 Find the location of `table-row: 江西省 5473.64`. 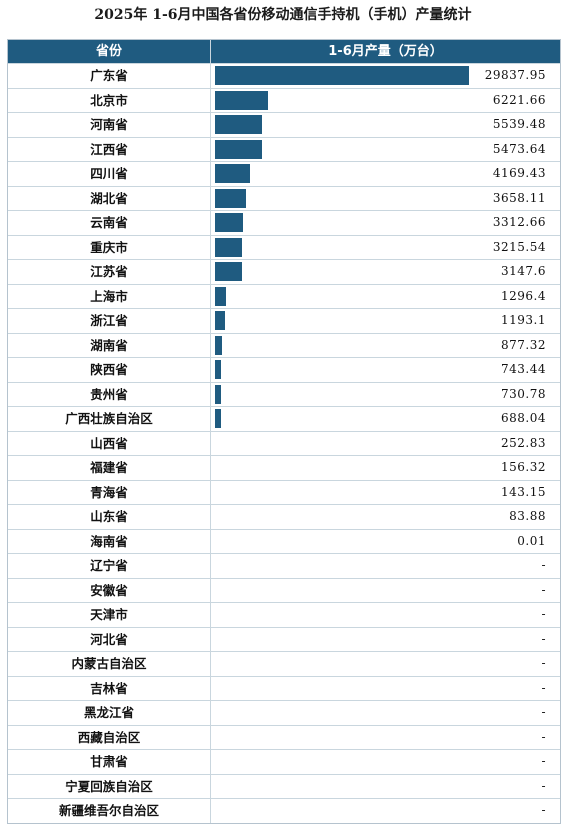

table-row: 江西省 5473.64 is located at coordinates (284, 149).